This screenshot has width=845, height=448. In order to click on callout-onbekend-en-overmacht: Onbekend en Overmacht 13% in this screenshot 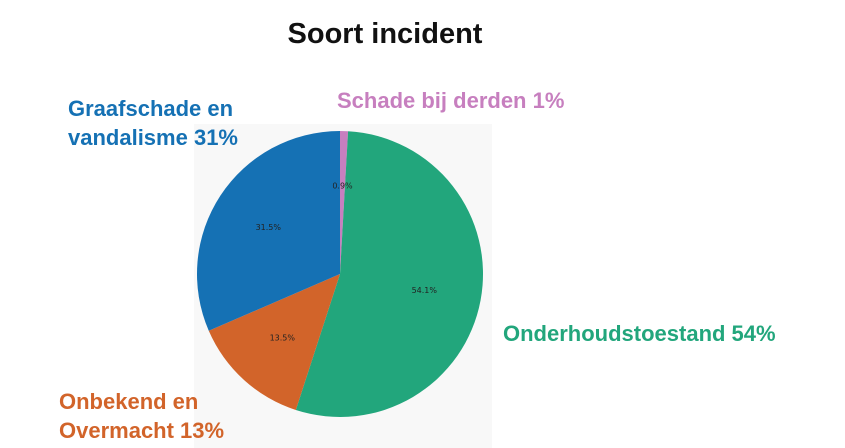, I will do `click(141, 416)`.